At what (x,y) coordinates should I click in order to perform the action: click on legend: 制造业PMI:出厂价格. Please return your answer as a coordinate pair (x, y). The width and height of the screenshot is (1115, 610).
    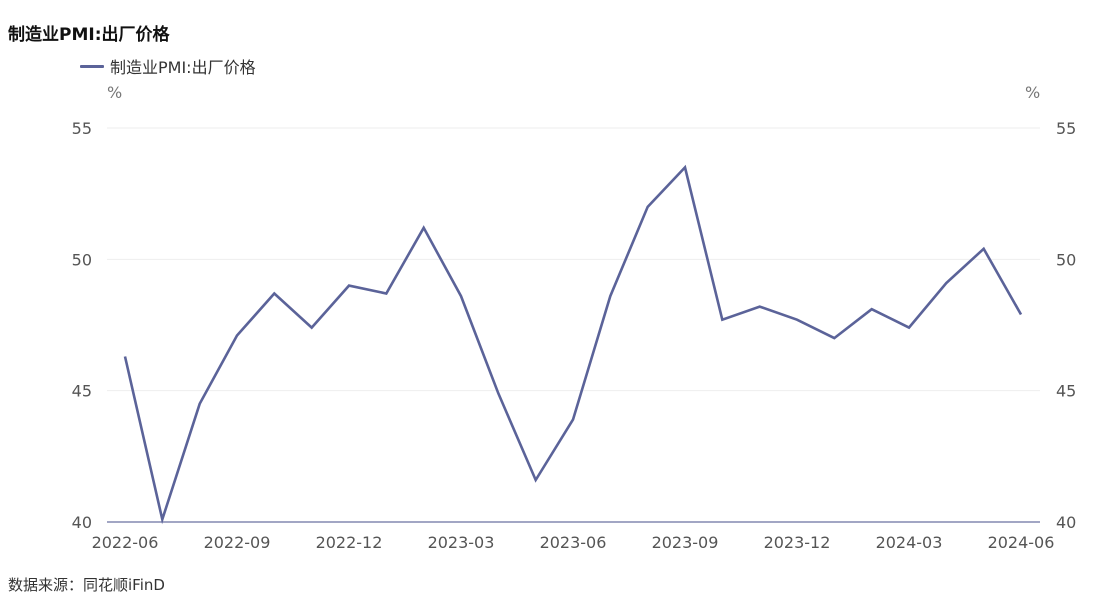
    Looking at the image, I should click on (168, 66).